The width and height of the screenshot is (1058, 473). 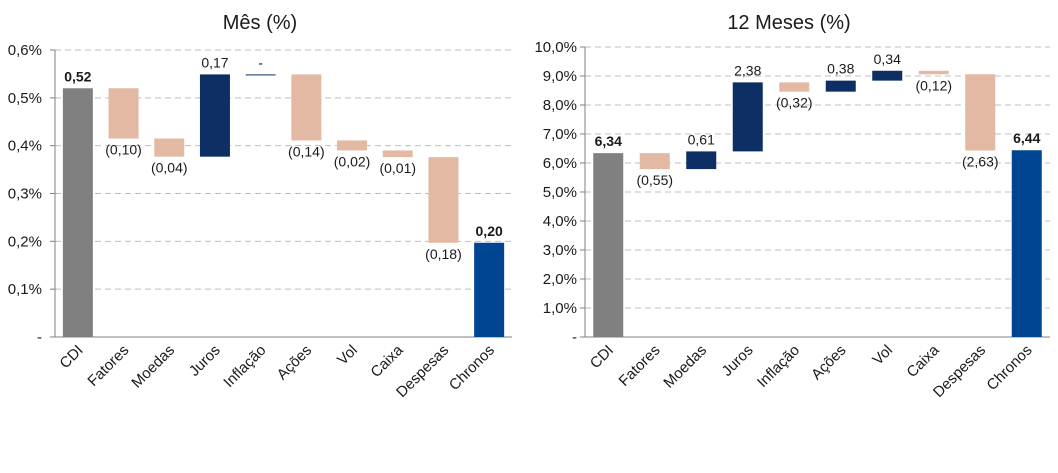 I want to click on y-tick-label: 4,0%, so click(x=560, y=221).